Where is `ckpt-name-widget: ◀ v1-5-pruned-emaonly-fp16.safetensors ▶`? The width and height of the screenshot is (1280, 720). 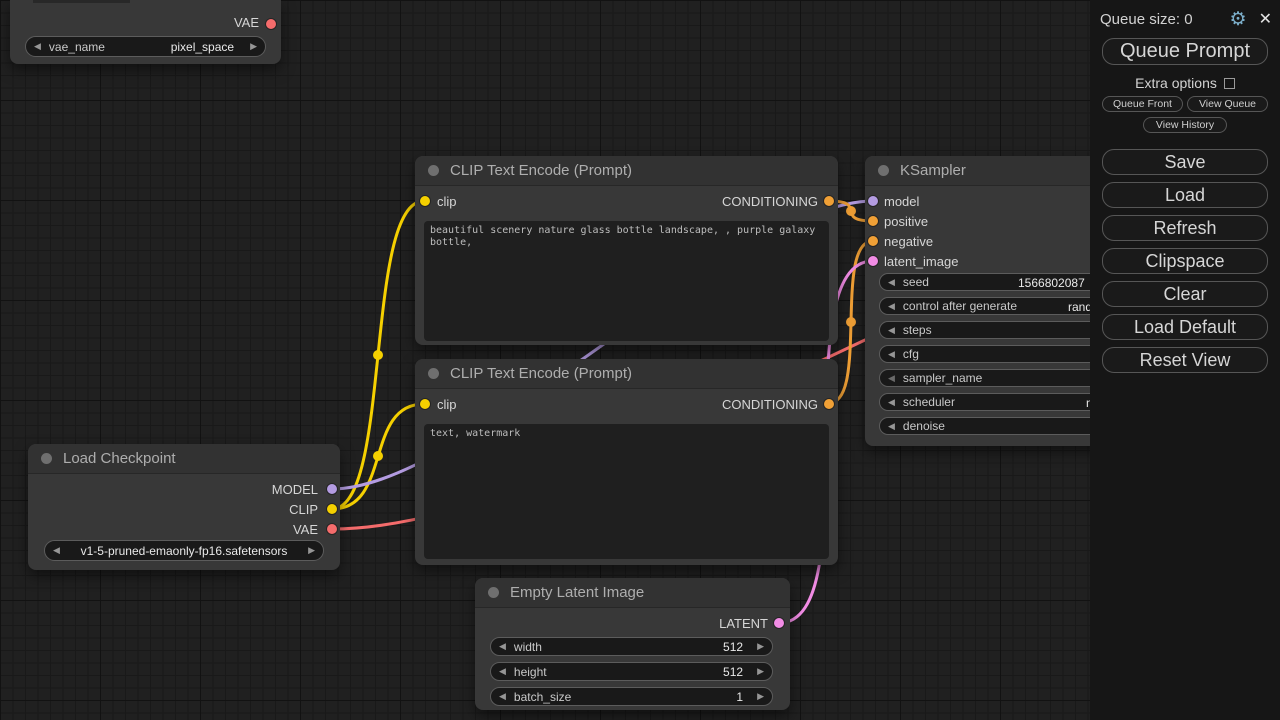 ckpt-name-widget: ◀ v1-5-pruned-emaonly-fp16.safetensors ▶ is located at coordinates (184, 550).